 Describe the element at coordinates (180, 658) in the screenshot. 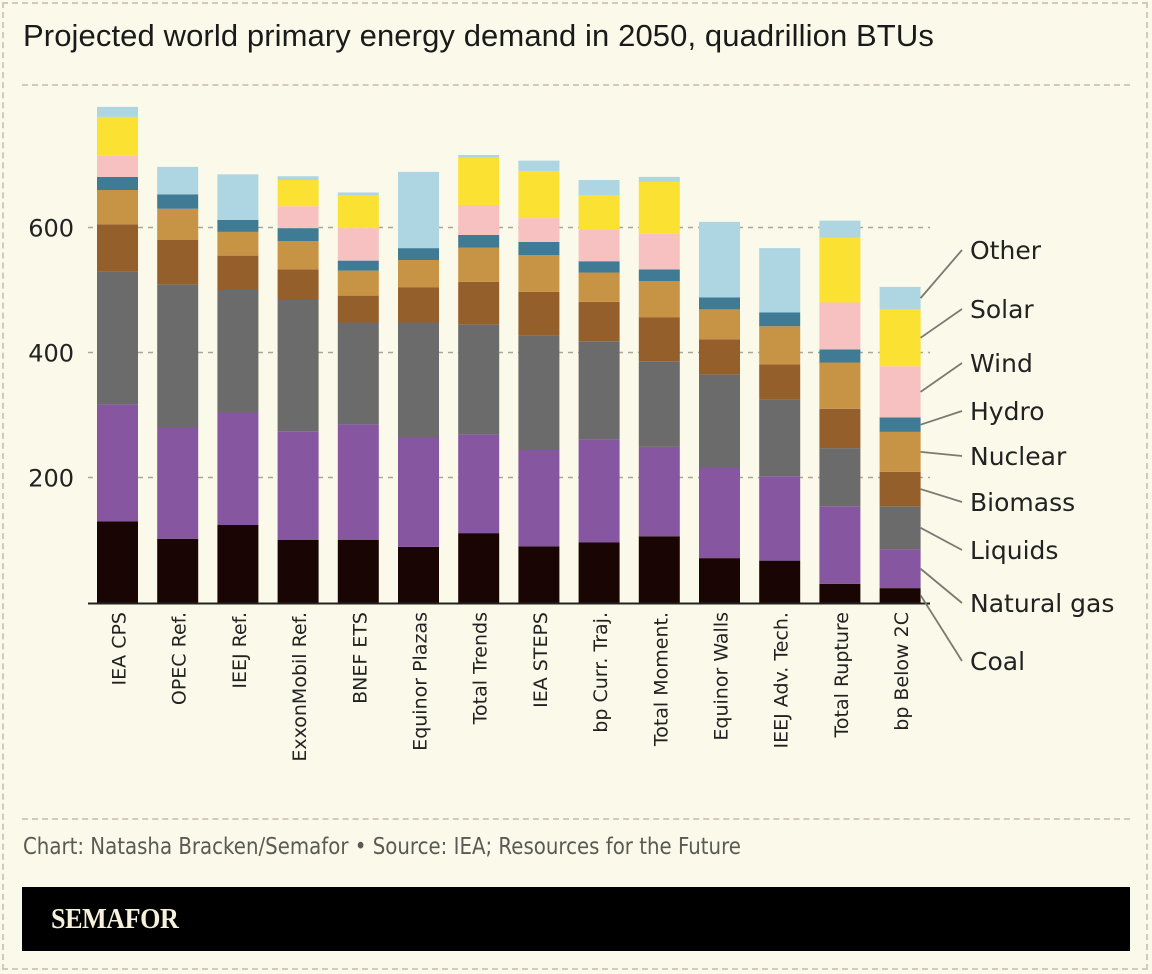

I see `x-tick-label: OPEC Ref.` at that location.